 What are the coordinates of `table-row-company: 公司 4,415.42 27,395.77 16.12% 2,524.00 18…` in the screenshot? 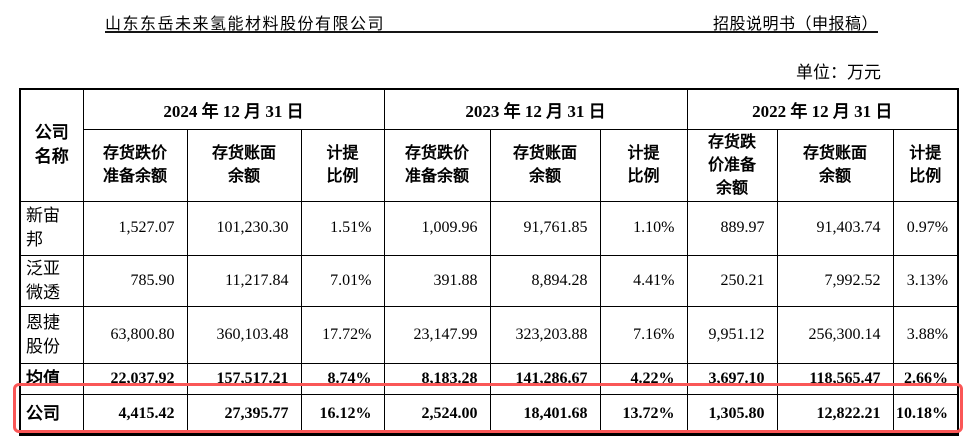 It's located at (489, 414).